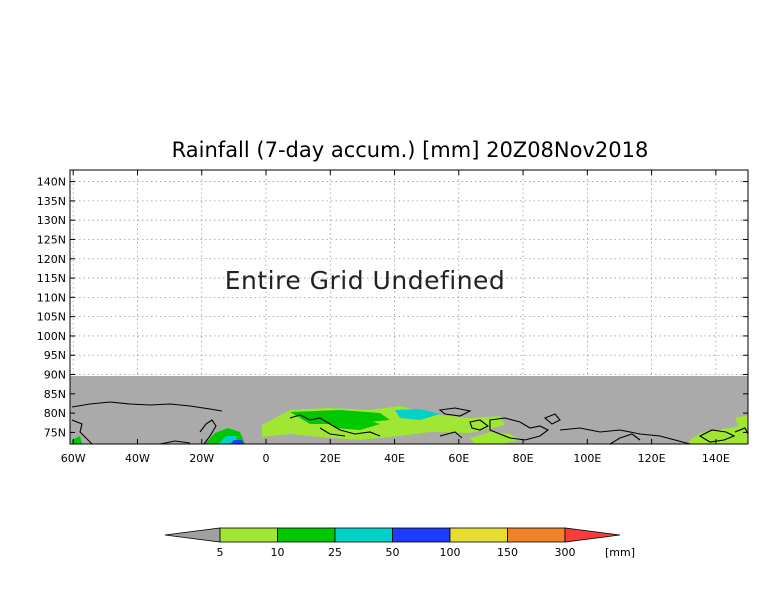 Image resolution: width=784 pixels, height=612 pixels. What do you see at coordinates (393, 552) in the screenshot?
I see `colorbar-label: 50` at bounding box center [393, 552].